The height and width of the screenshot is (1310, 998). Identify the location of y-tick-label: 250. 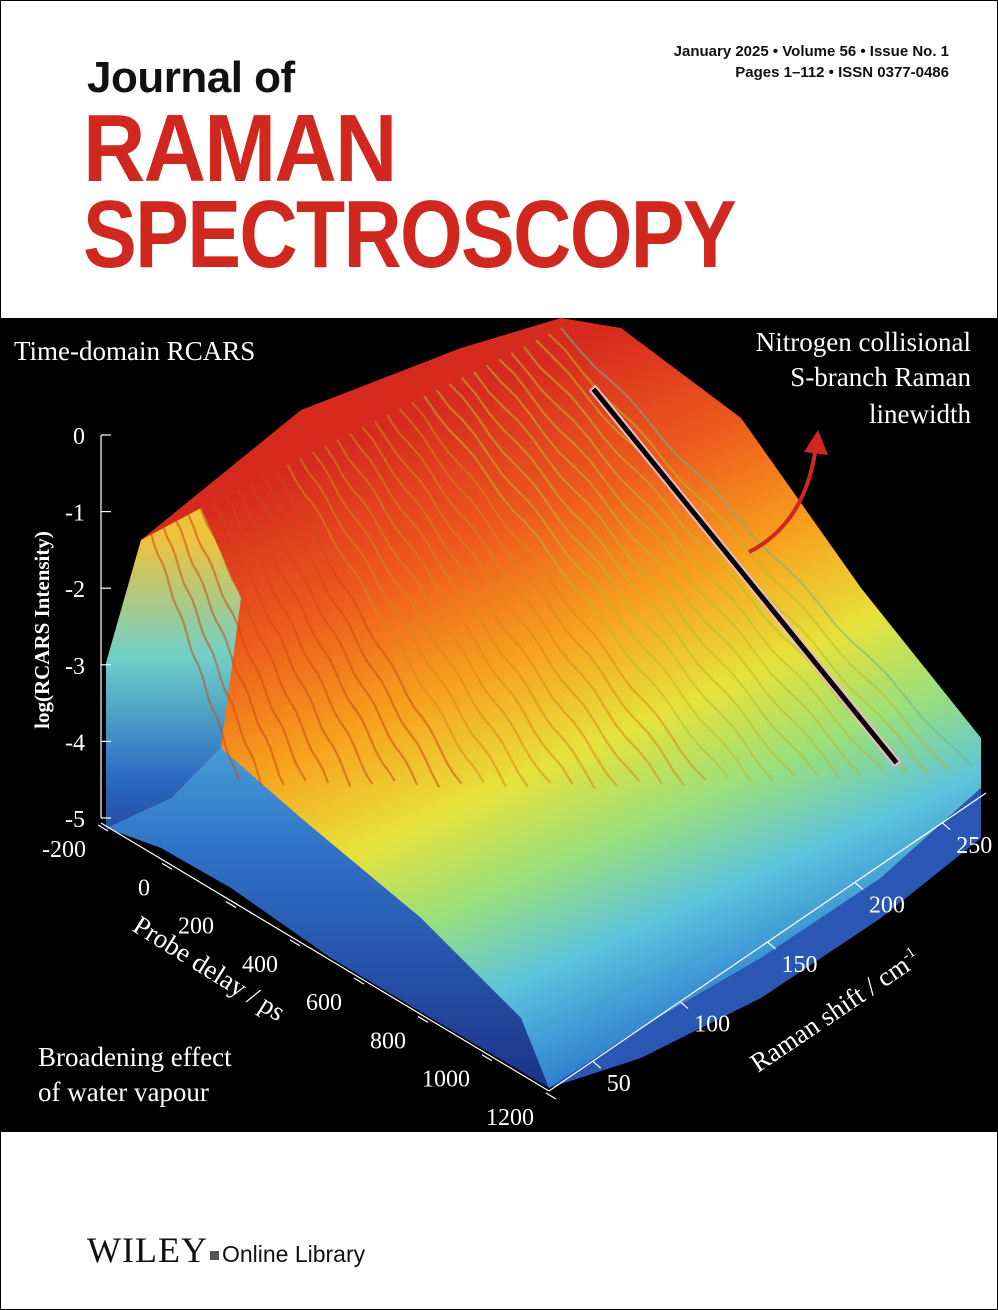
(974, 846).